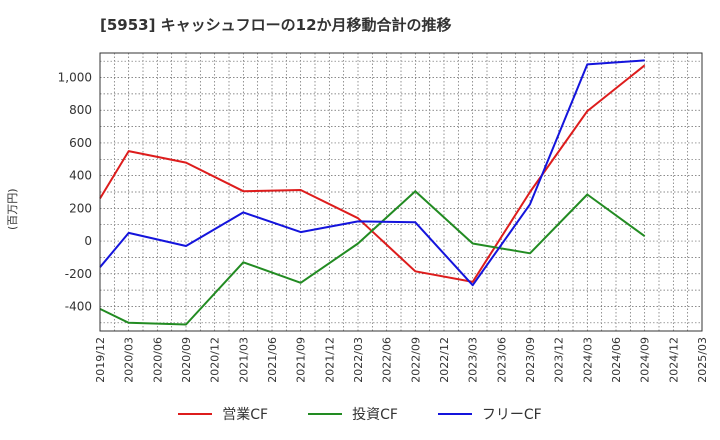 This screenshot has height=440, width=720. Describe the element at coordinates (616, 360) in the screenshot. I see `x-tick-label: 2024/06` at that location.